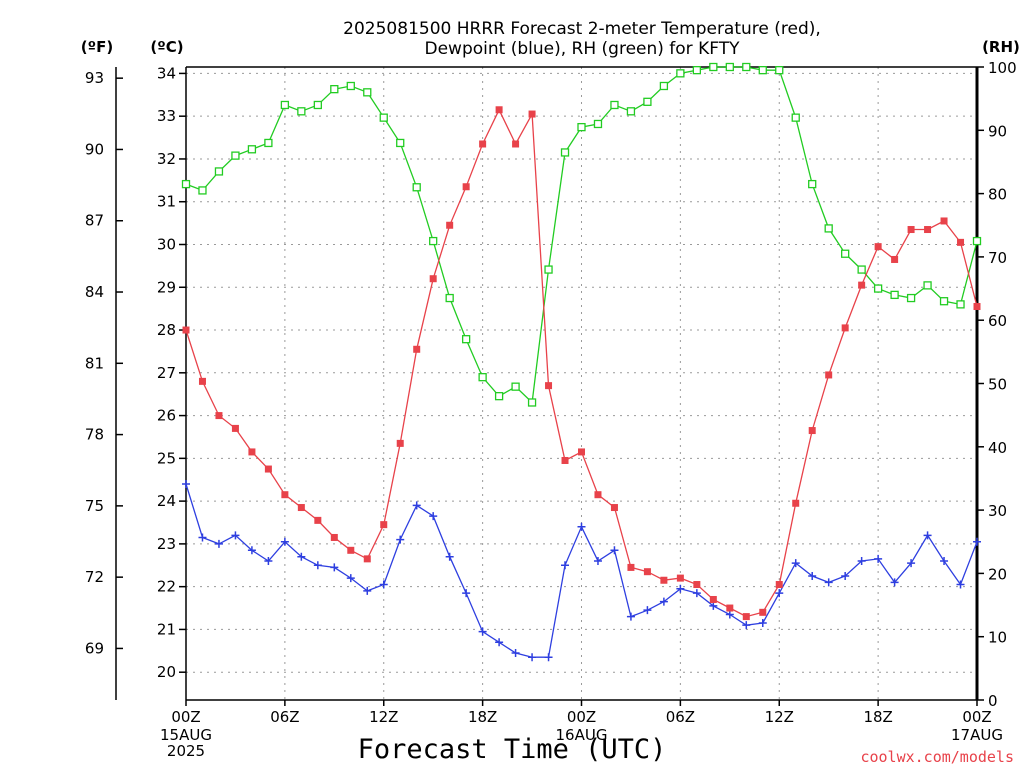 This screenshot has width=1024, height=768. I want to click on fahrenheit-tick-label: 78, so click(94, 435).